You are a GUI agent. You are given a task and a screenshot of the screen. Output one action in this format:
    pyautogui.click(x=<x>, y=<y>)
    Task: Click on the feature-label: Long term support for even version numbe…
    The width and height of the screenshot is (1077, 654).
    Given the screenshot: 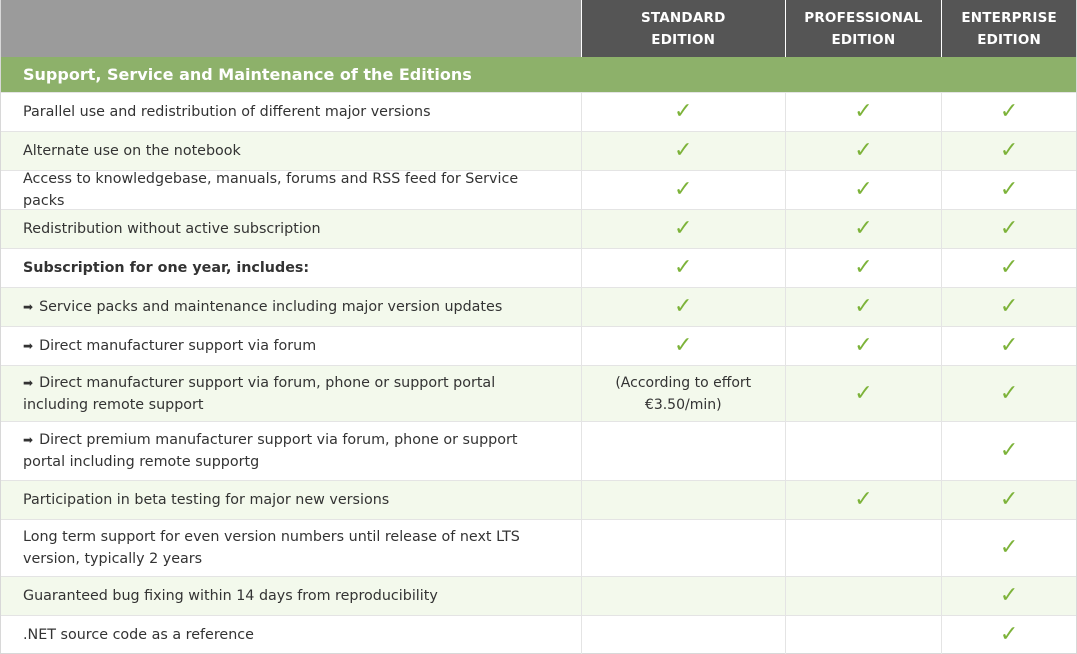 What is the action you would take?
    pyautogui.click(x=291, y=548)
    